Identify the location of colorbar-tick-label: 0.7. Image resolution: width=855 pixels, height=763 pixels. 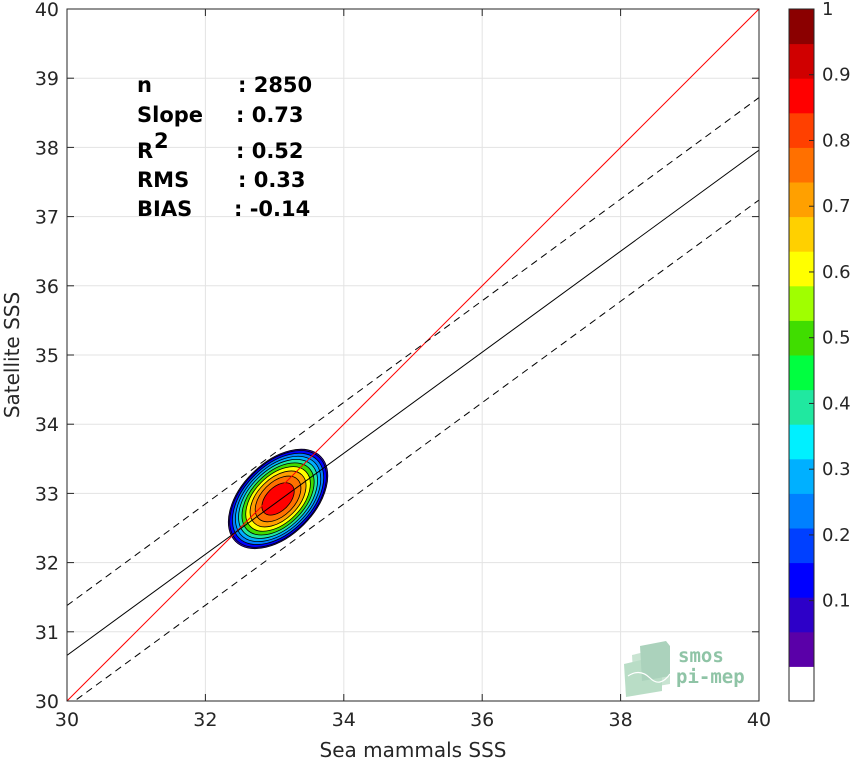
(836, 206).